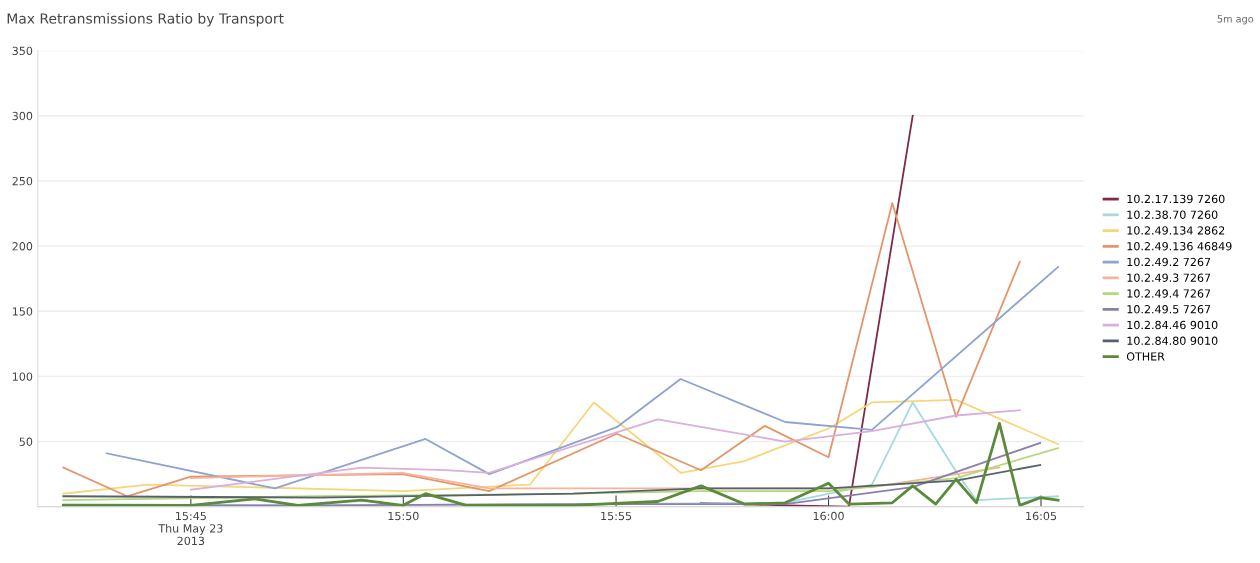 This screenshot has height=563, width=1260. Describe the element at coordinates (1172, 340) in the screenshot. I see `legend-label: 10.2.84.80 9010` at that location.